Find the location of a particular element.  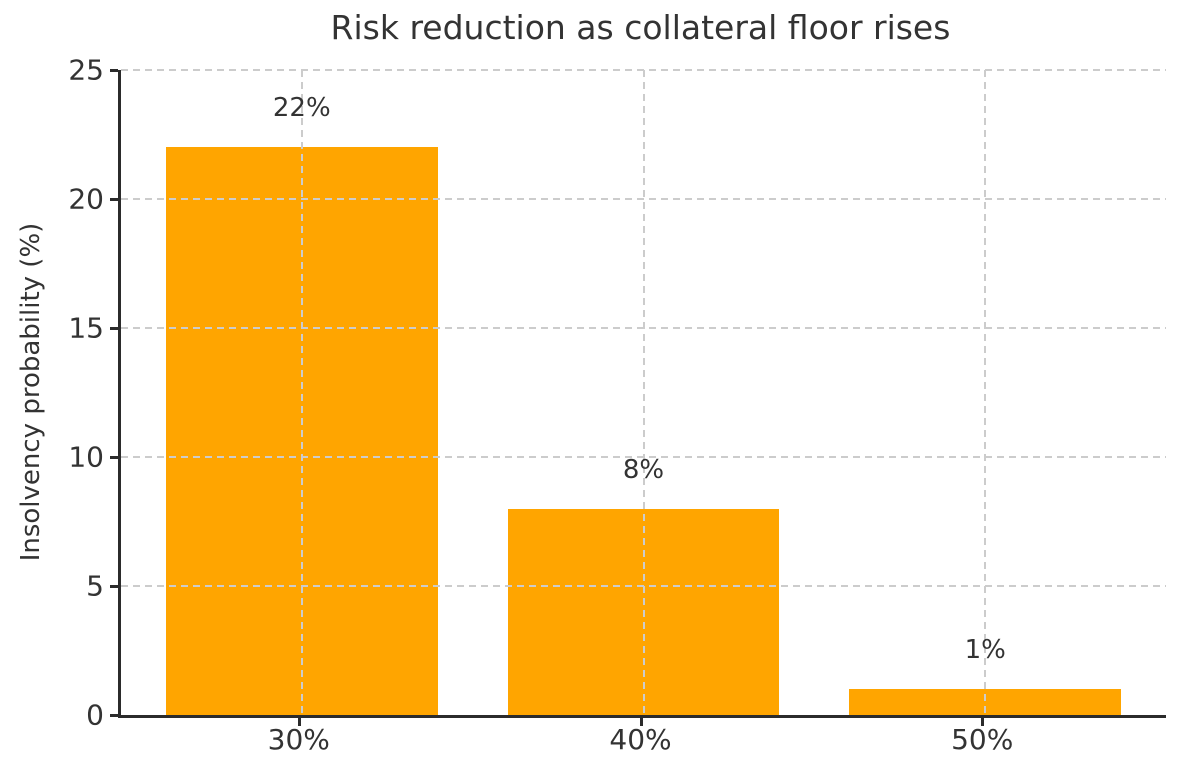

chart-title: Risk reduction as collateral floor rises is located at coordinates (640, 27).